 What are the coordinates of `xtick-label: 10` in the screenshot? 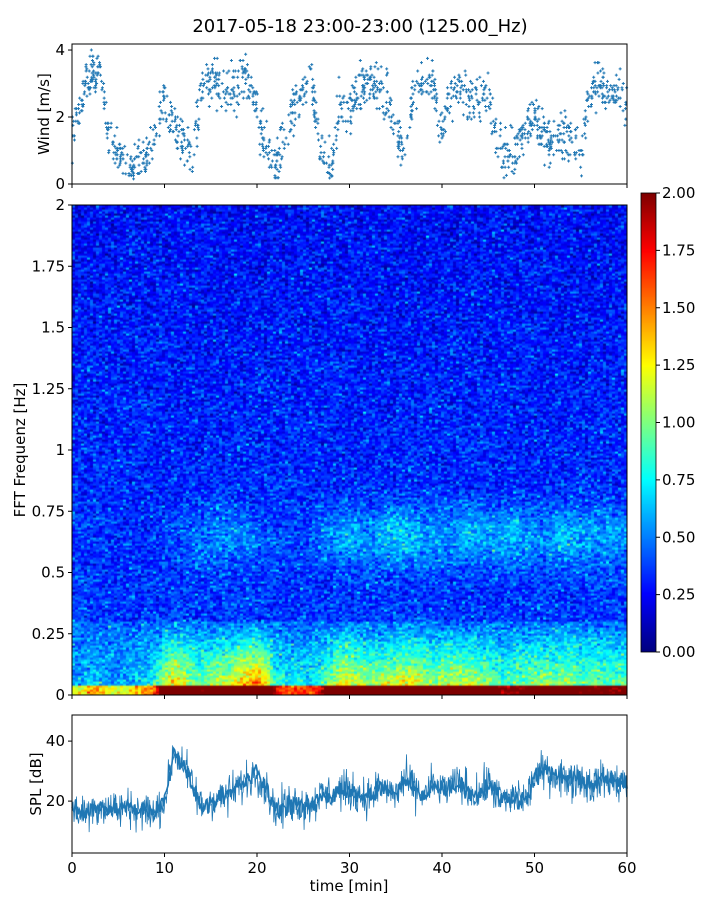 It's located at (164, 868).